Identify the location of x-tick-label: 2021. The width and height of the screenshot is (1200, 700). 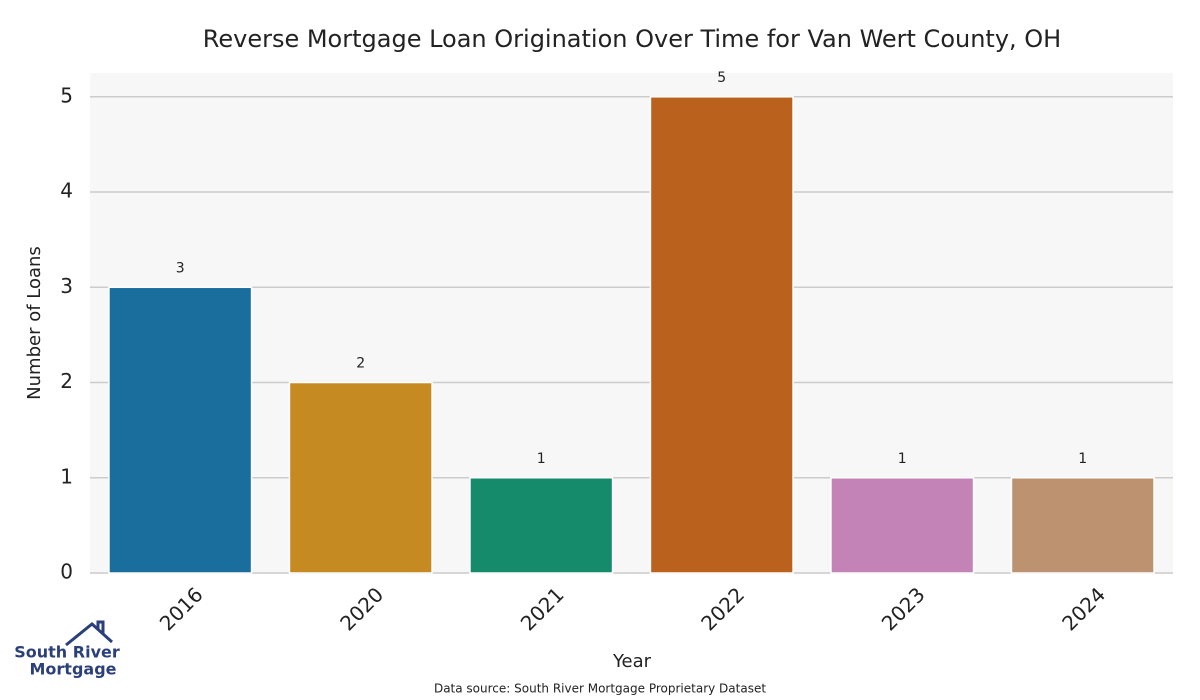
(542, 608).